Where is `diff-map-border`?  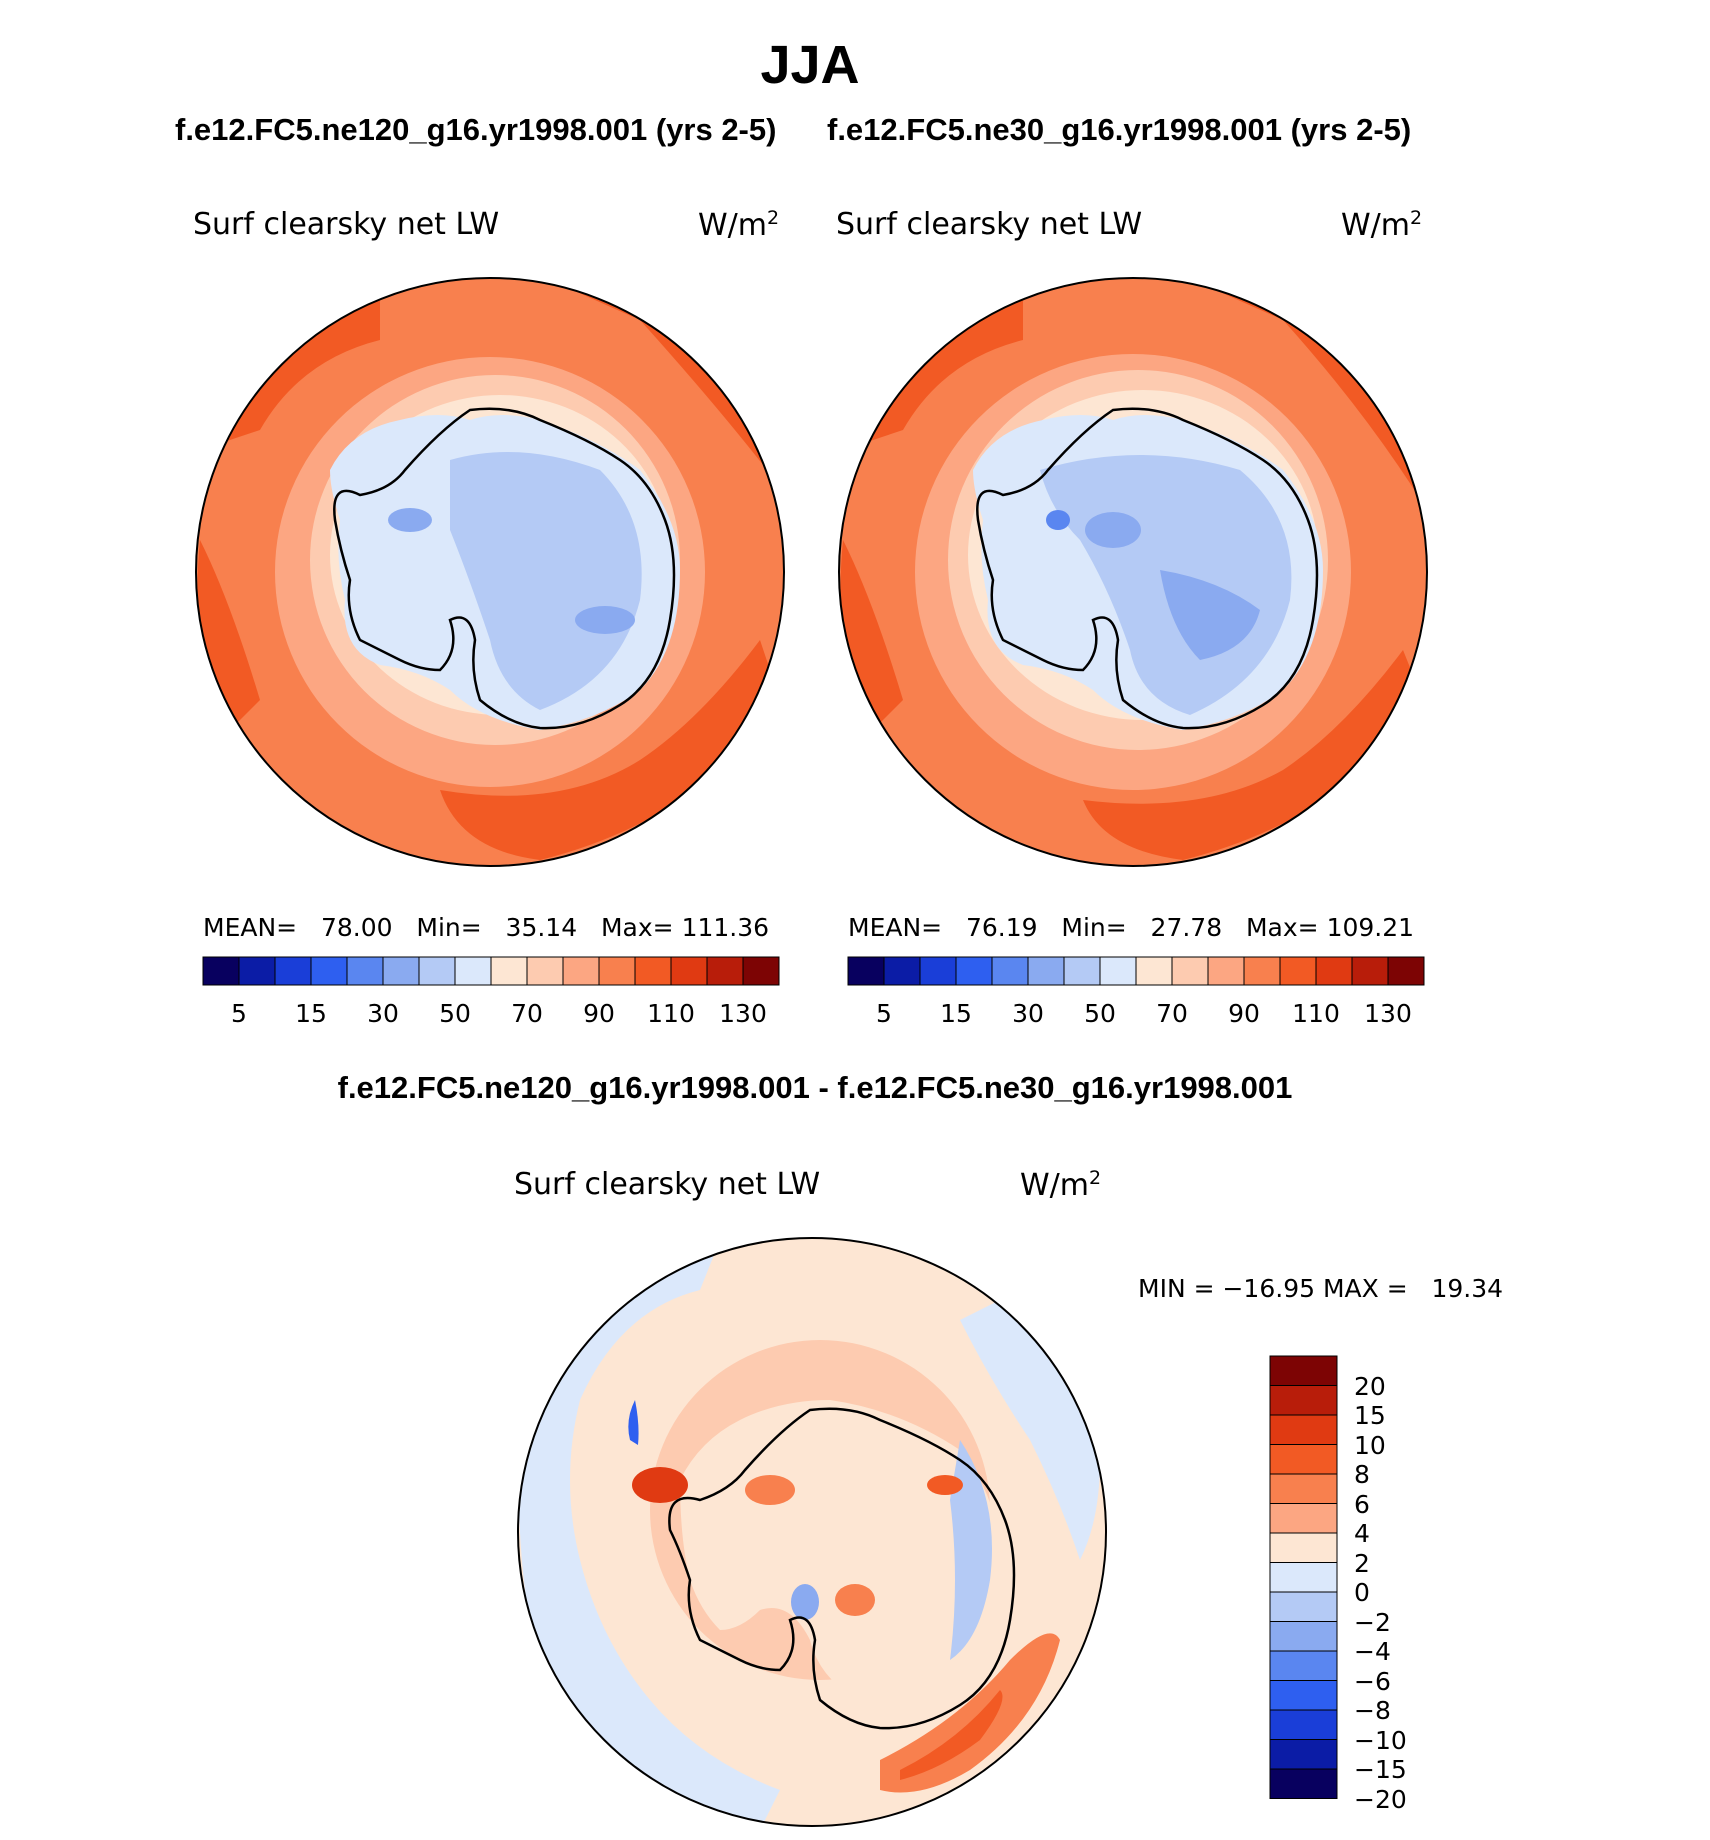
diff-map-border is located at coordinates (812, 1532).